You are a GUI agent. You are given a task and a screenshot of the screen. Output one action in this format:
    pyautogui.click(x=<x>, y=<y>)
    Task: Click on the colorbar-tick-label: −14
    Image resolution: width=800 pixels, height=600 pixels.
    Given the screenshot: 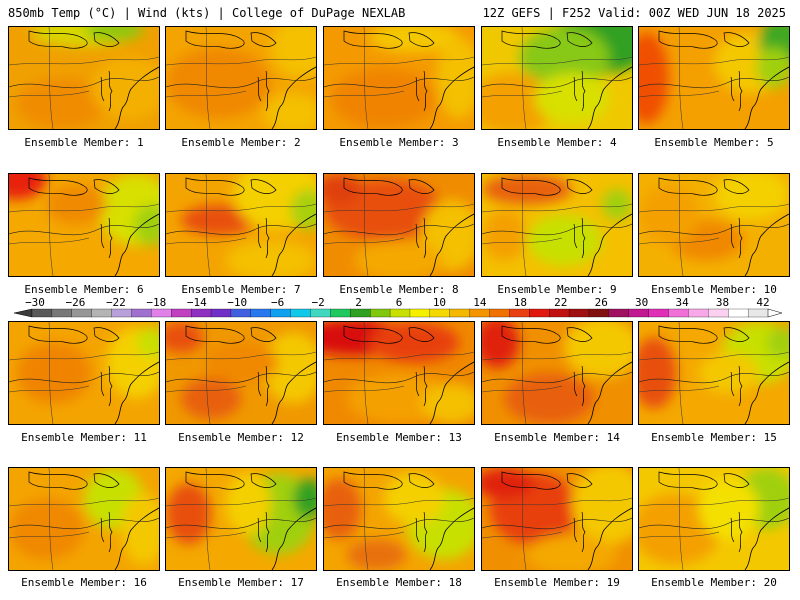 What is the action you would take?
    pyautogui.click(x=197, y=302)
    